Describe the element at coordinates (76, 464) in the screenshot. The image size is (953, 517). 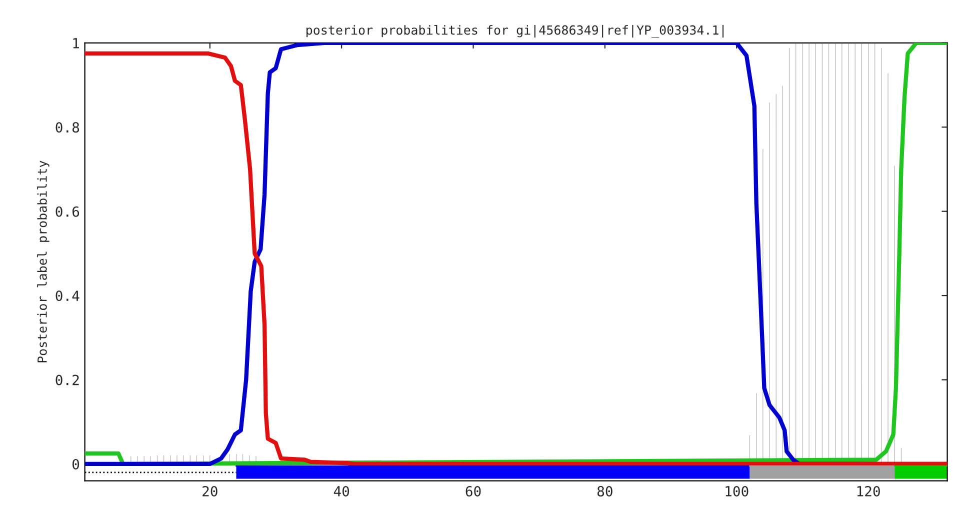
I see `y-tick-label: 0` at that location.